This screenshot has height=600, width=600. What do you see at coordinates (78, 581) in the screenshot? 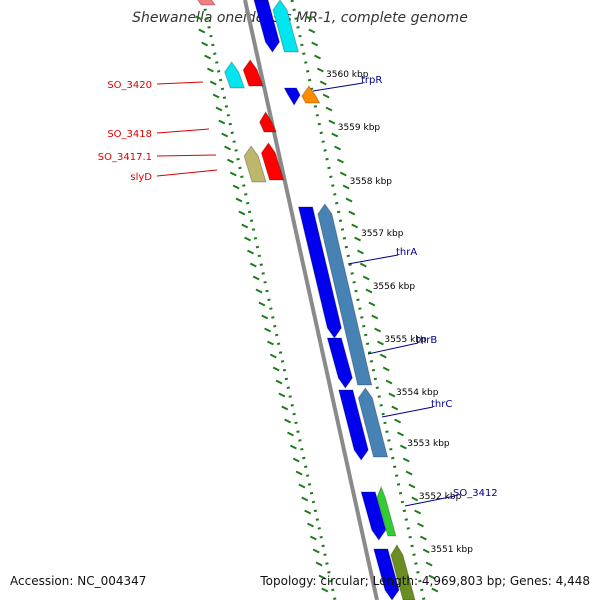
I see `accession-text: Accession: NC_004347` at bounding box center [78, 581].